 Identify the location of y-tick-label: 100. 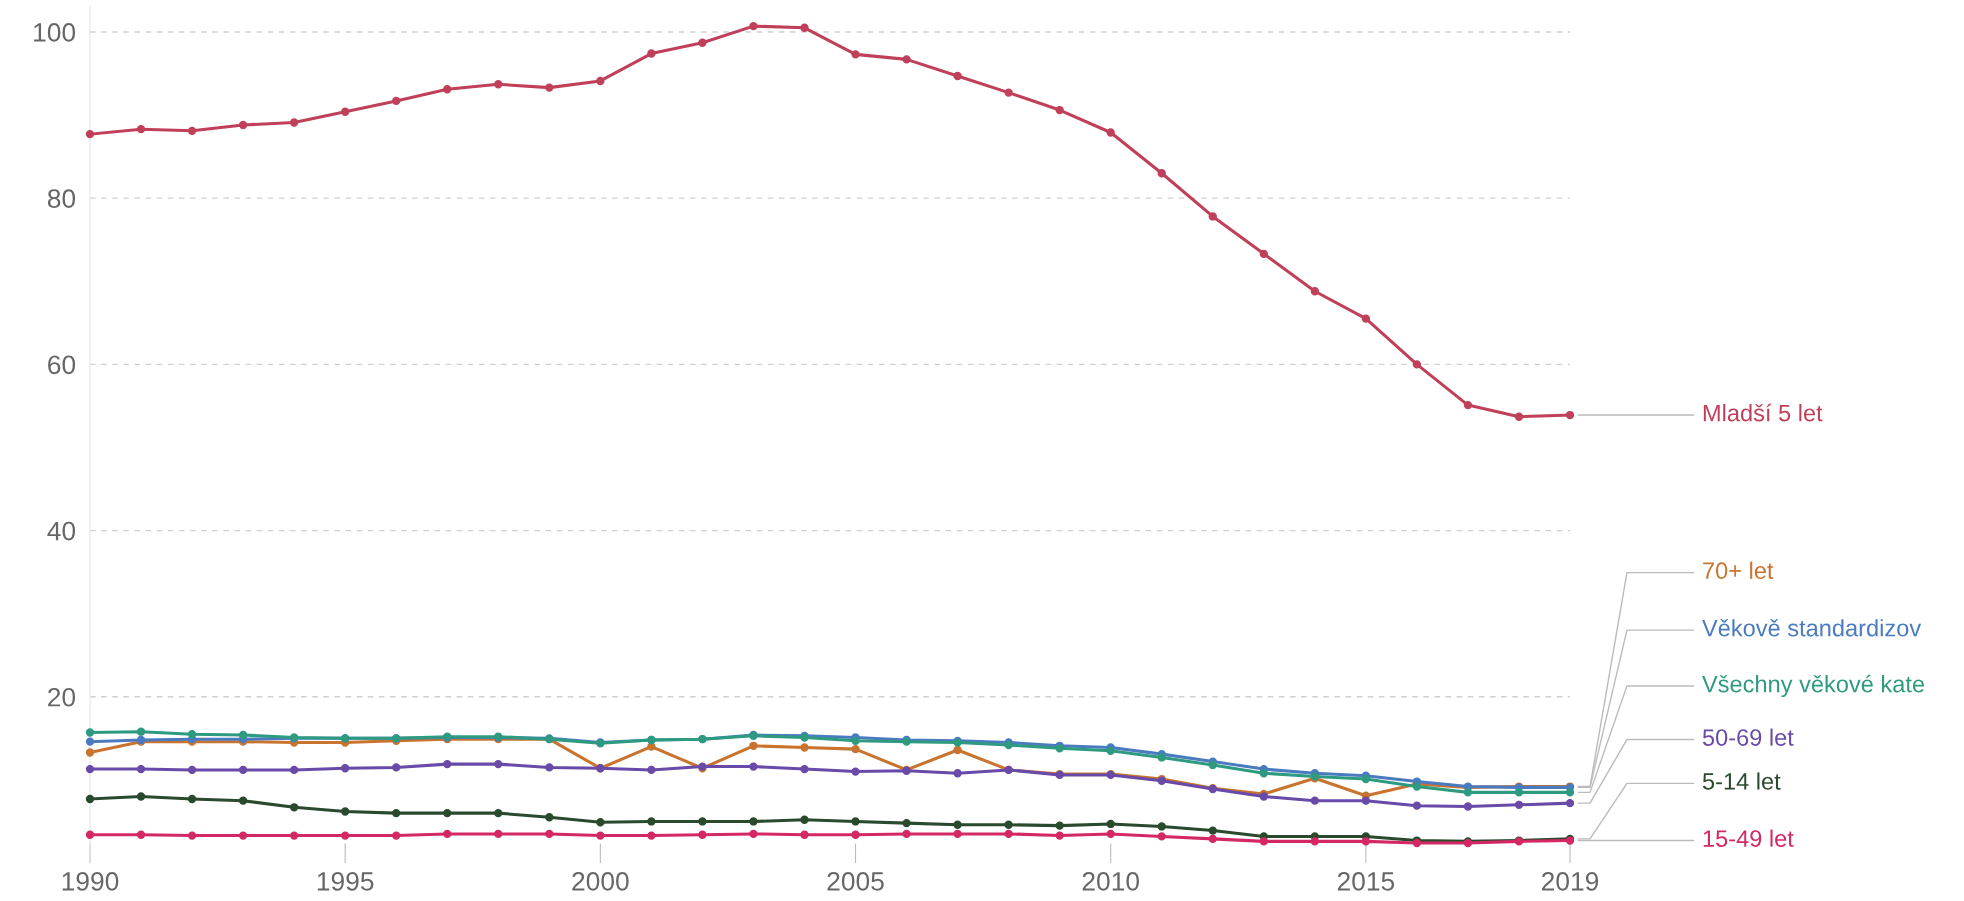
(55, 32).